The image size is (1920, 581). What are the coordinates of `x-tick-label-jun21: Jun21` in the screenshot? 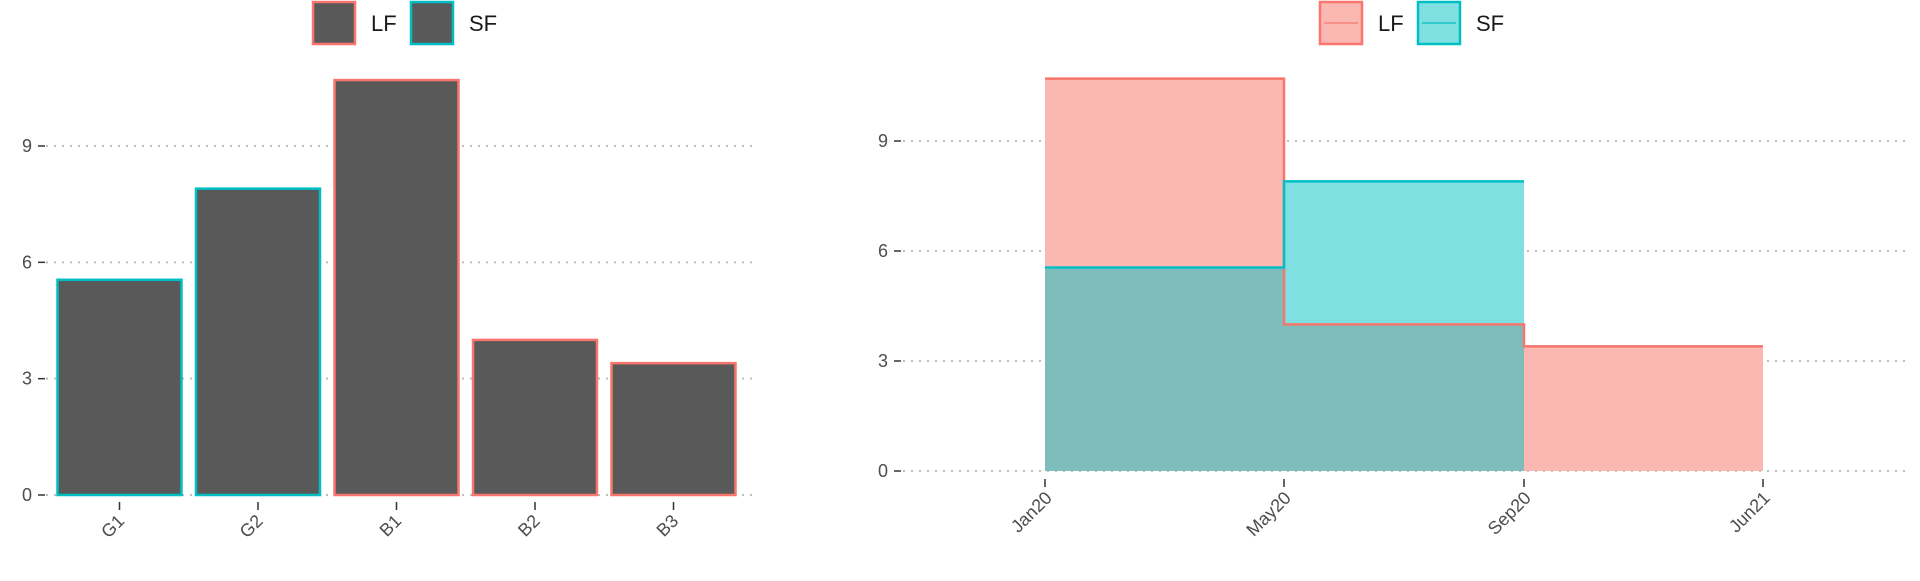 It's located at (1749, 512).